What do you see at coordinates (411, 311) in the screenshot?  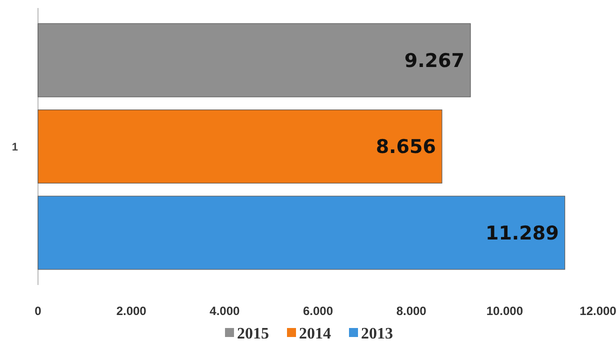 I see `x-tick-label: 8.000` at bounding box center [411, 311].